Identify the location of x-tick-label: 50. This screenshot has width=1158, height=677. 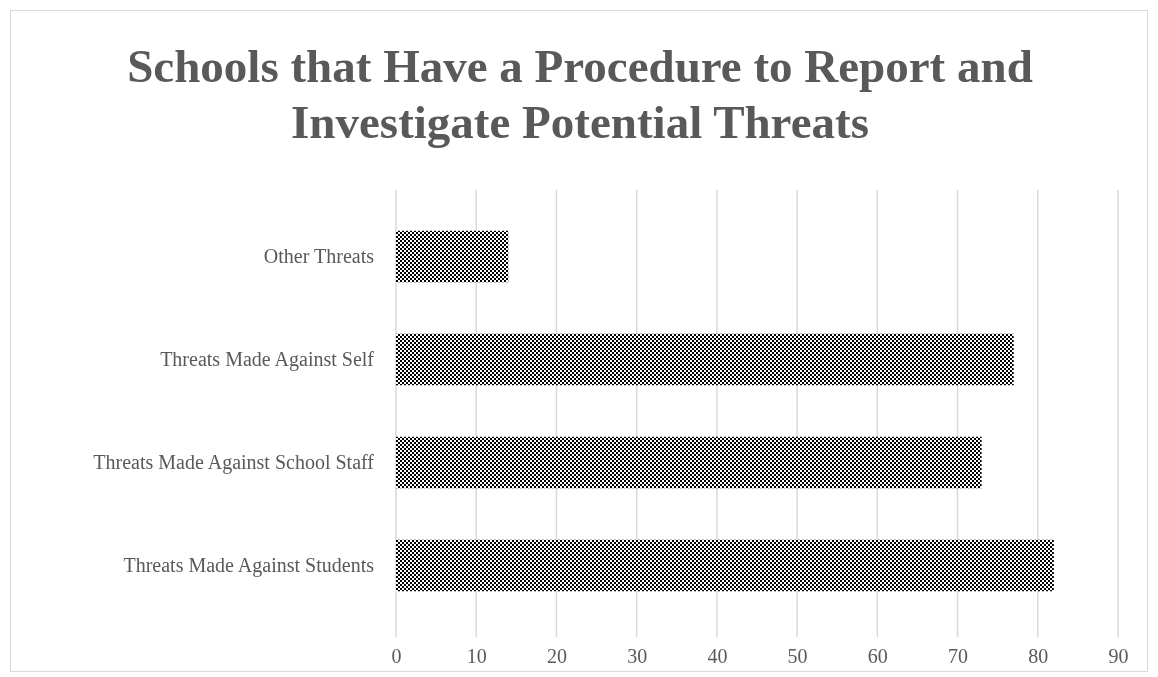
(797, 656).